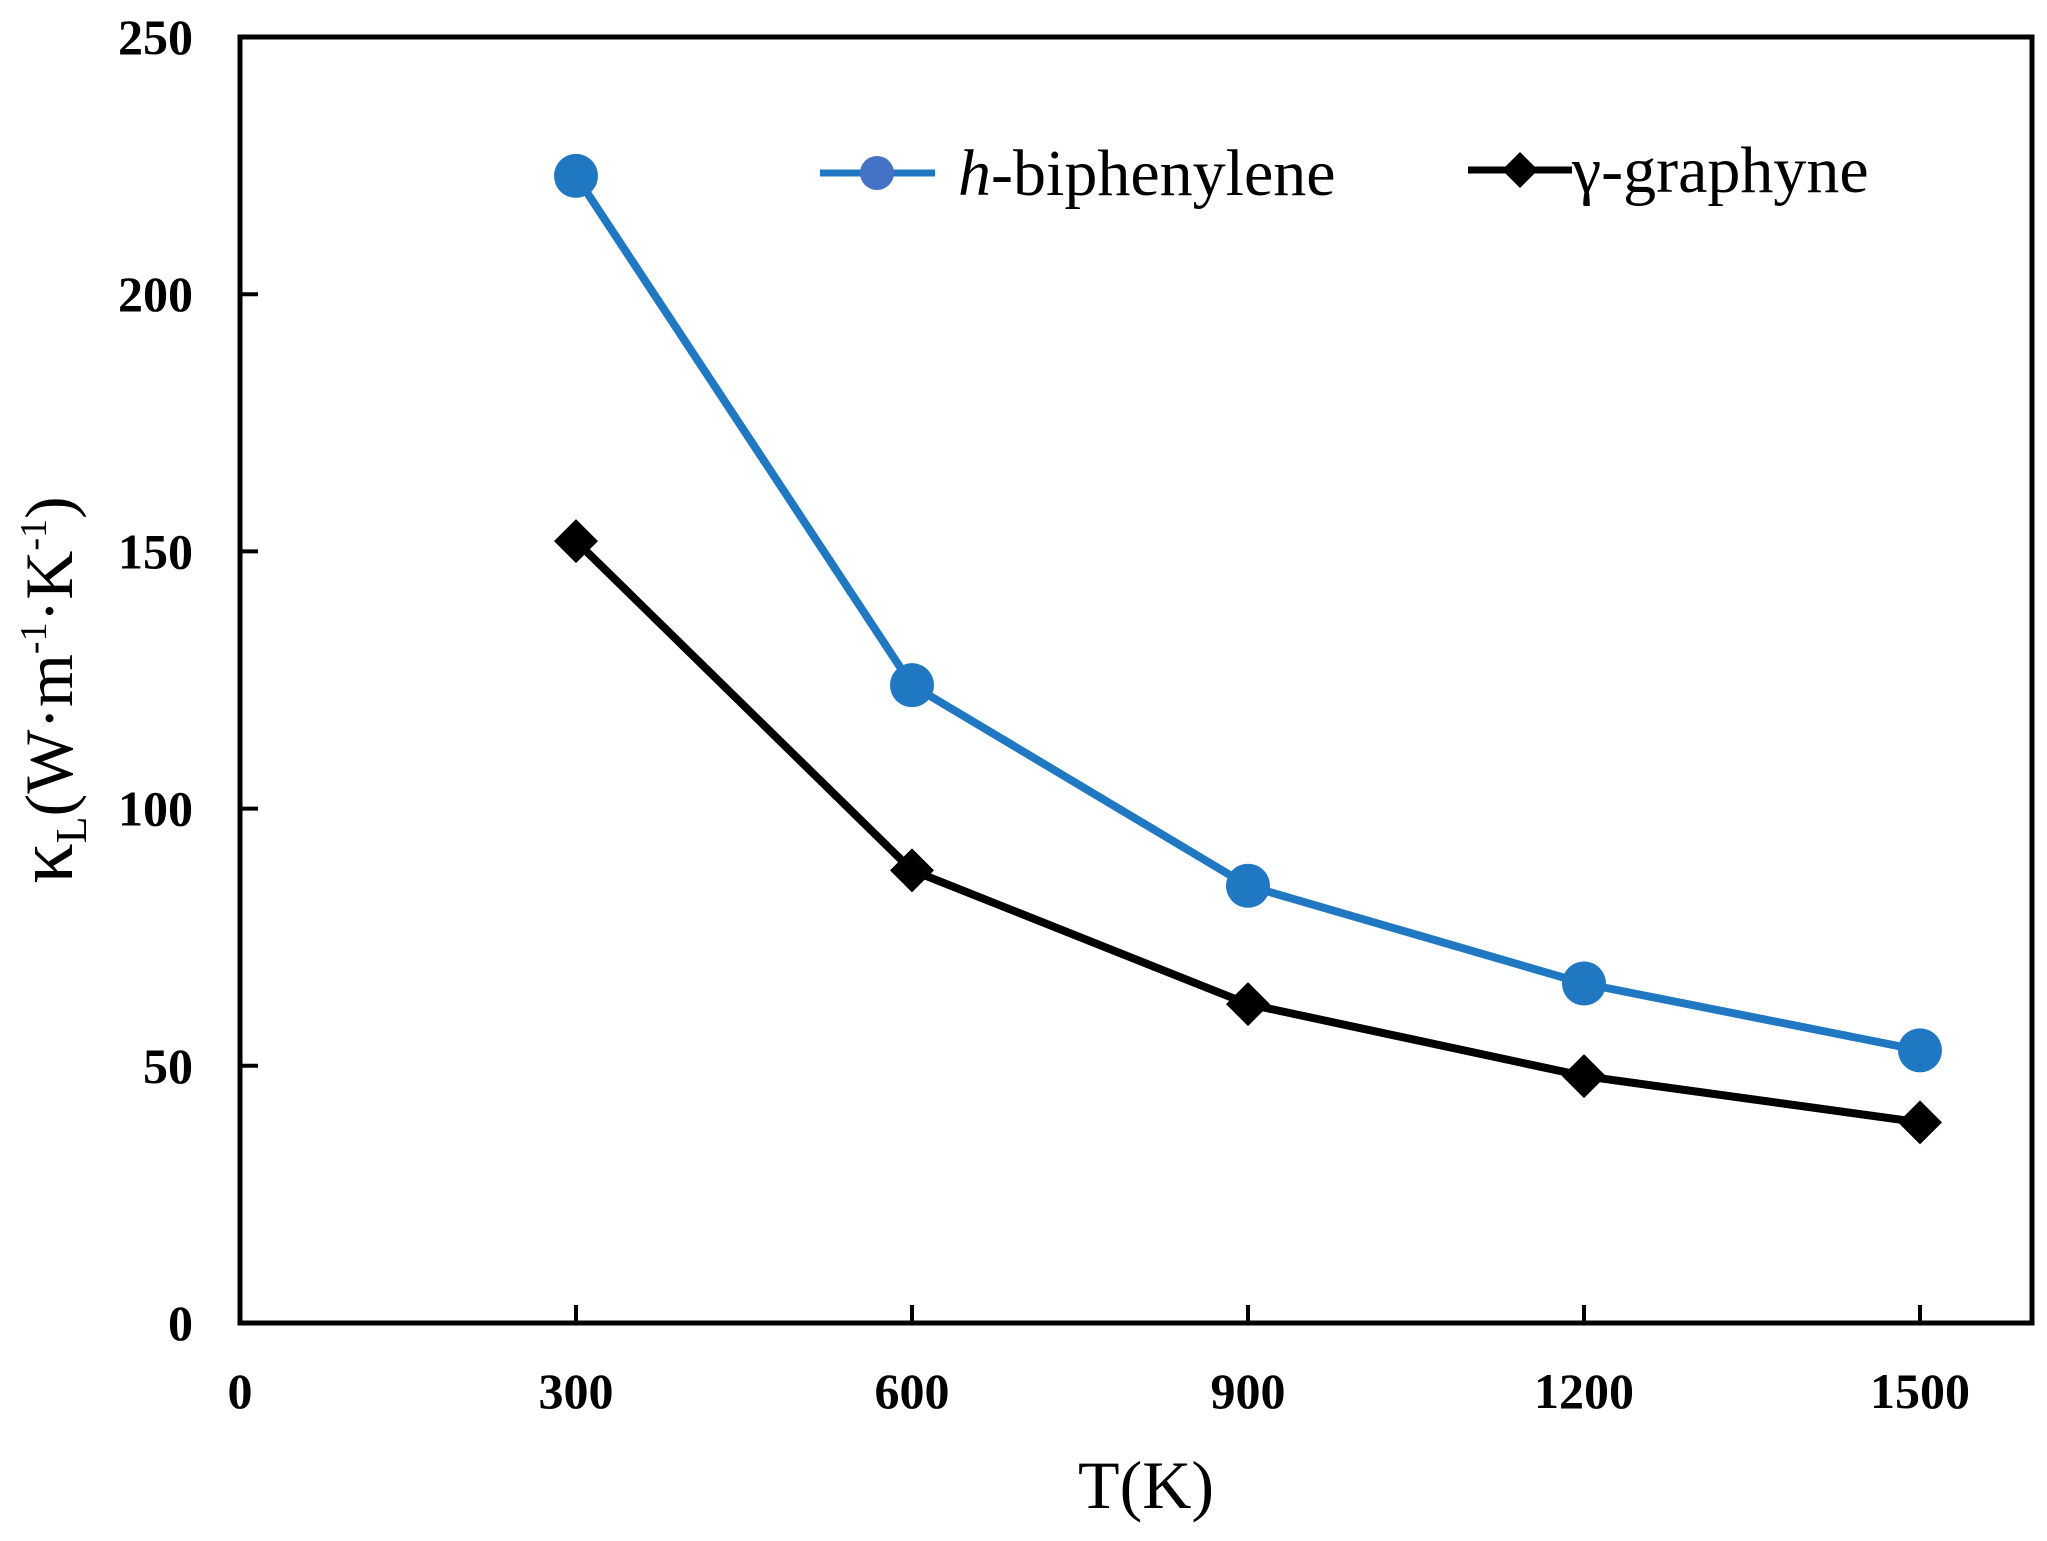 This screenshot has height=1541, width=2047. Describe the element at coordinates (1520, 170) in the screenshot. I see `legend-marker-gamma-graphyne` at that location.